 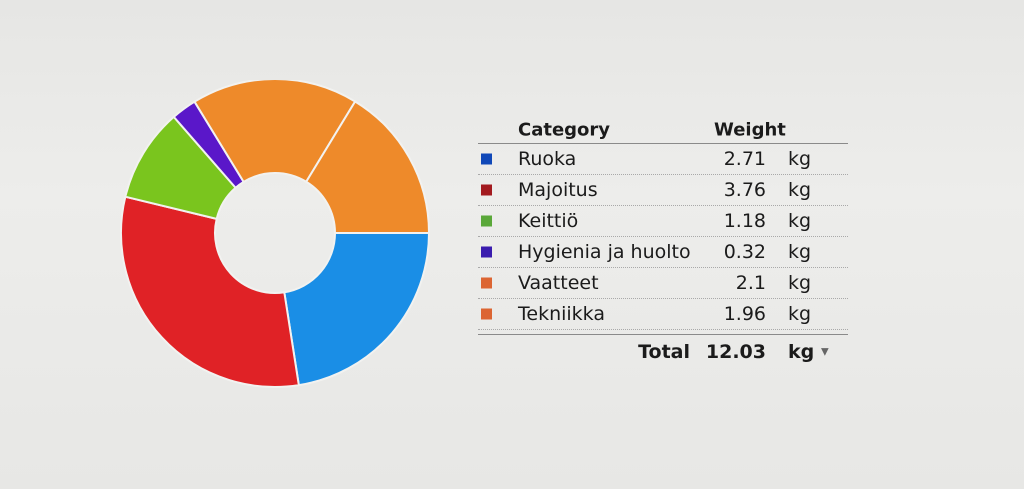 What do you see at coordinates (663, 314) in the screenshot?
I see `table-row: Tekniikka 1.96 kg` at bounding box center [663, 314].